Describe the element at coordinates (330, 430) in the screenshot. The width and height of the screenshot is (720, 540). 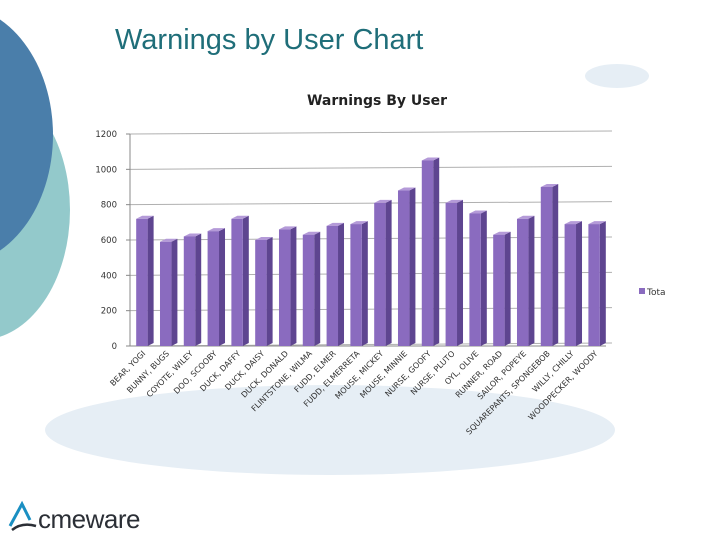
I see `light-swoosh-shape` at that location.